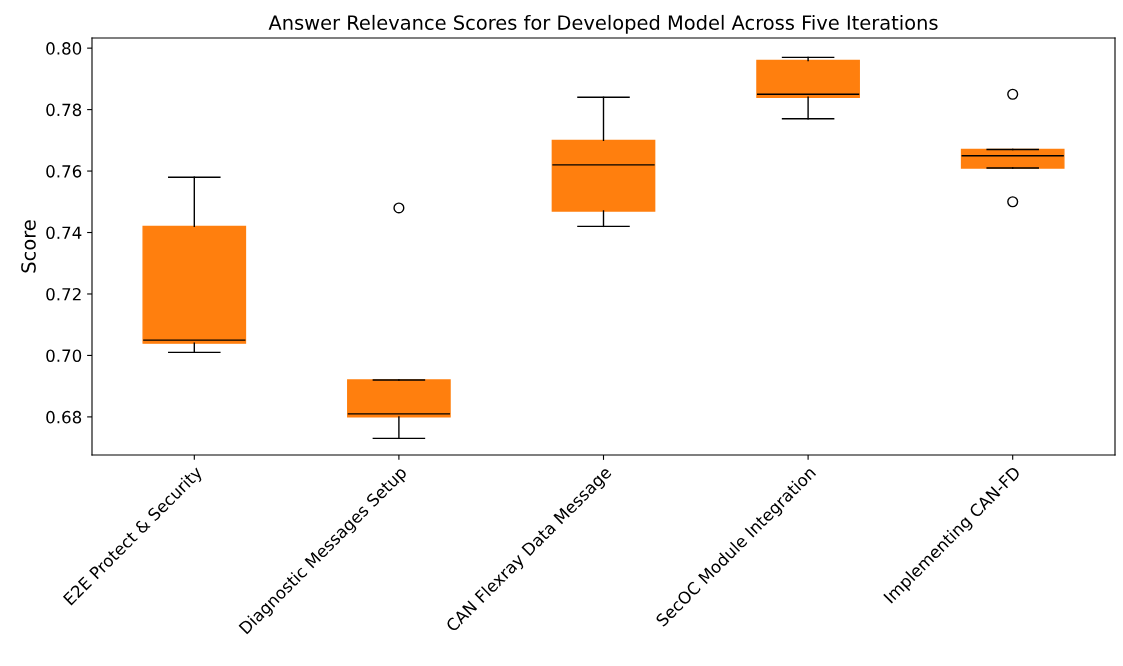 This screenshot has height=666, width=1123. Describe the element at coordinates (63, 294) in the screenshot. I see `y-tick-label: 0.72` at that location.